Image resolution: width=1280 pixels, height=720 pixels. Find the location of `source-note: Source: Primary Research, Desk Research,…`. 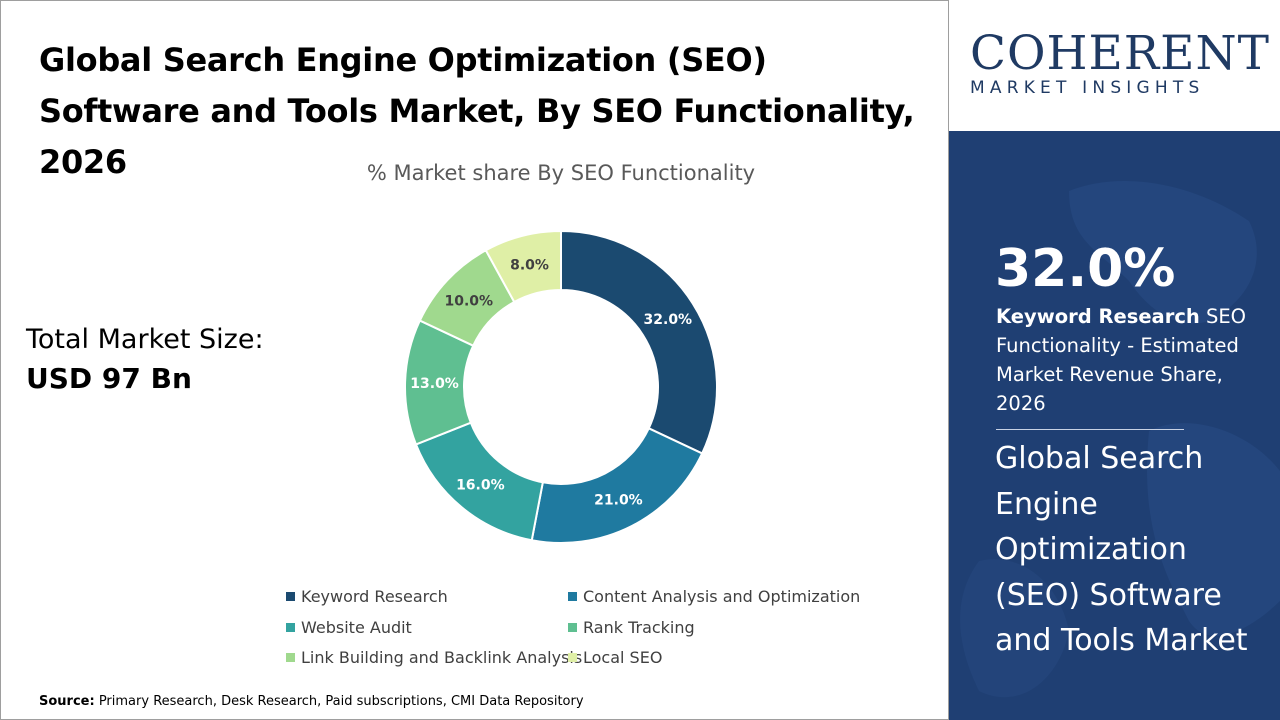

source-note: Source: Primary Research, Desk Research,… is located at coordinates (311, 701).